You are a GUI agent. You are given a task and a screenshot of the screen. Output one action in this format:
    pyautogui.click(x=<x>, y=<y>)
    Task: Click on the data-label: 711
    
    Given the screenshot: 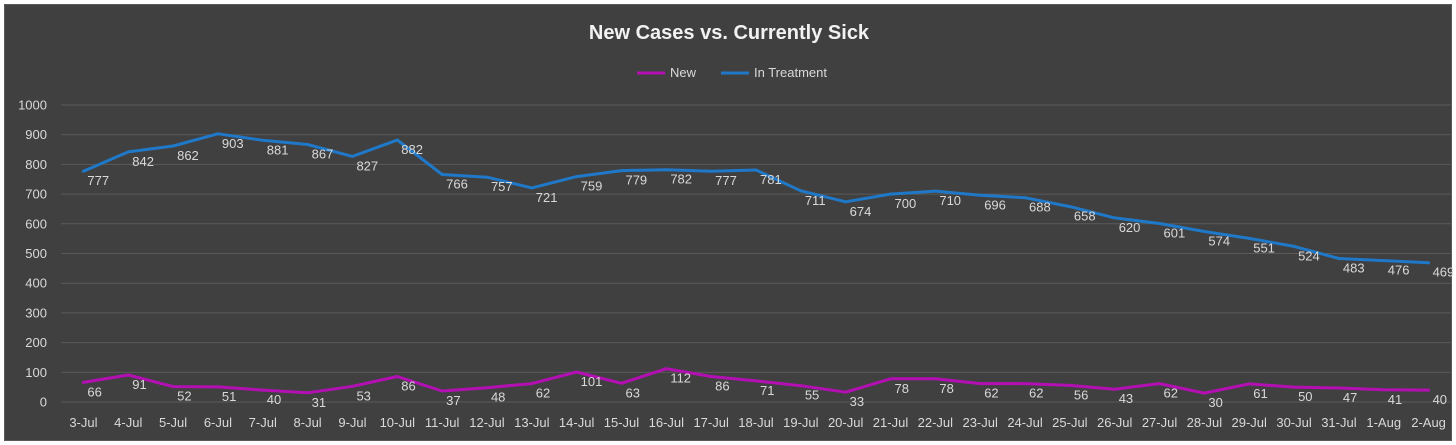 What is the action you would take?
    pyautogui.click(x=815, y=200)
    